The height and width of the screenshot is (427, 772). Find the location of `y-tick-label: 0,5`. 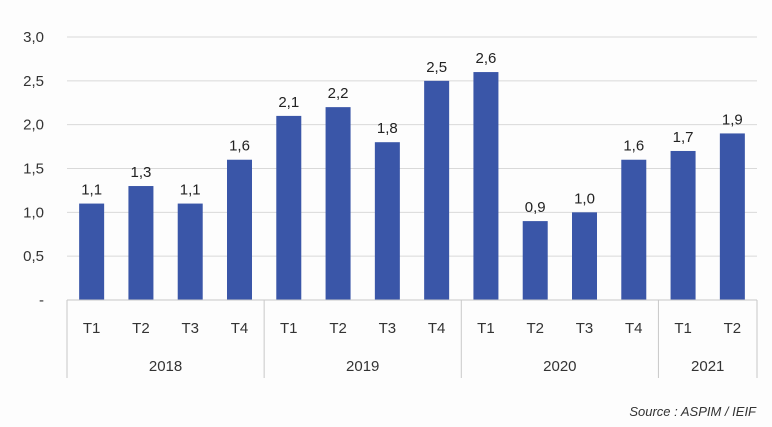

y-tick-label: 0,5 is located at coordinates (33, 256).